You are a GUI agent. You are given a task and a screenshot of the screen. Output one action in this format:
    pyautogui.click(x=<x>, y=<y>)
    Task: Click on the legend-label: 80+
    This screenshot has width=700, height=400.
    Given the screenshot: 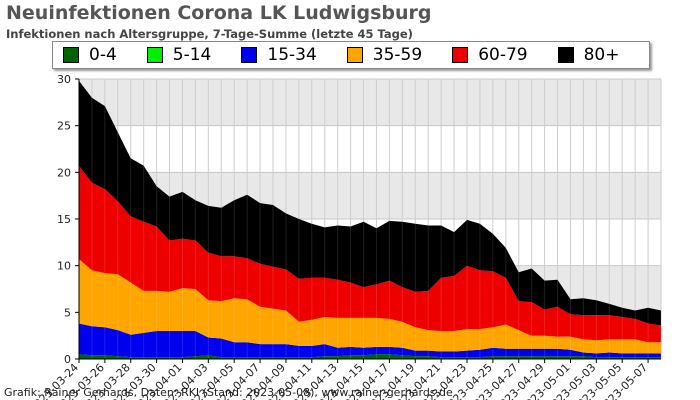 What is the action you would take?
    pyautogui.click(x=601, y=55)
    